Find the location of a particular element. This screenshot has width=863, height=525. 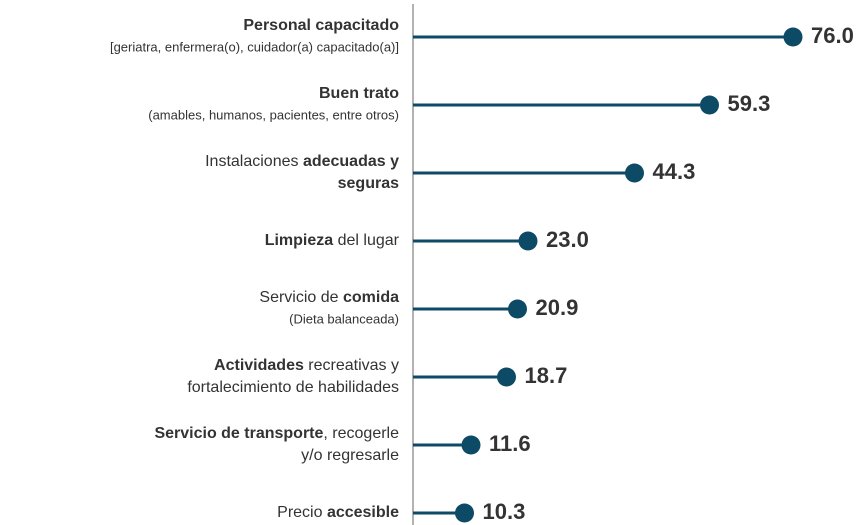

label-part: recreativas y is located at coordinates (351, 365).